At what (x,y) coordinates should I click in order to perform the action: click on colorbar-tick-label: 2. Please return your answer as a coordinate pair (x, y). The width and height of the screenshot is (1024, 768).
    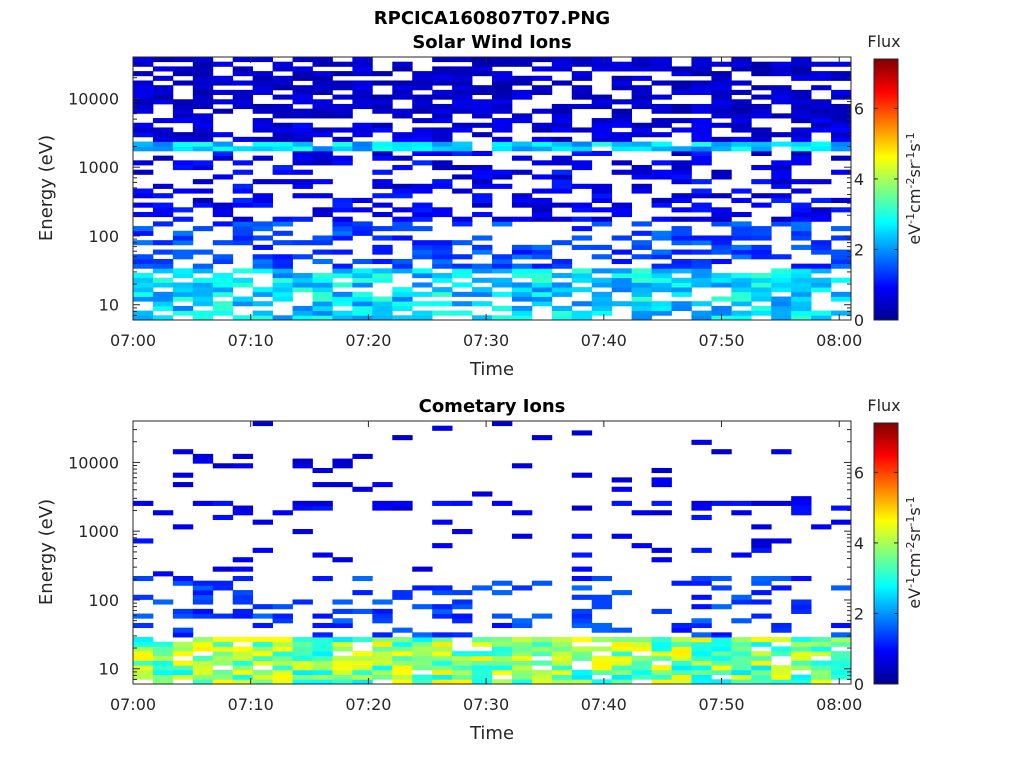
    Looking at the image, I should click on (859, 249).